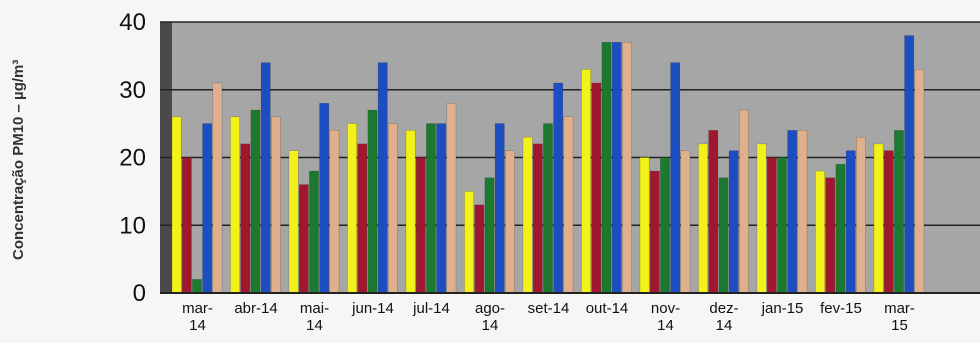 The image size is (980, 343). What do you see at coordinates (139, 293) in the screenshot?
I see `y-tick-label: 0` at bounding box center [139, 293].